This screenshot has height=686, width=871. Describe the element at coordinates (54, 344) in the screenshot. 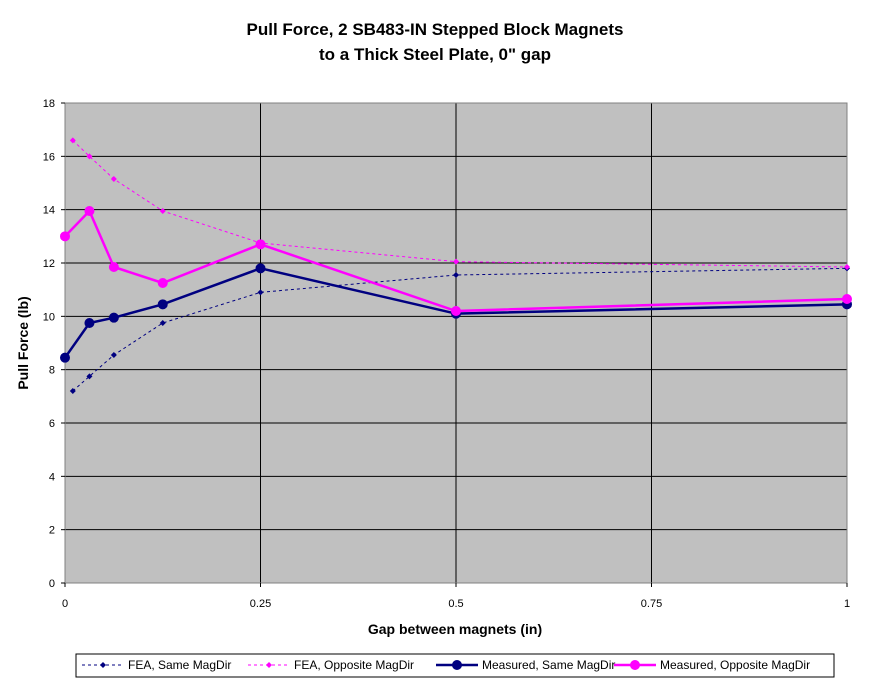

I see `y-axis-ticks: 0 2 4 6 8 10 12 14 16 18` at that location.